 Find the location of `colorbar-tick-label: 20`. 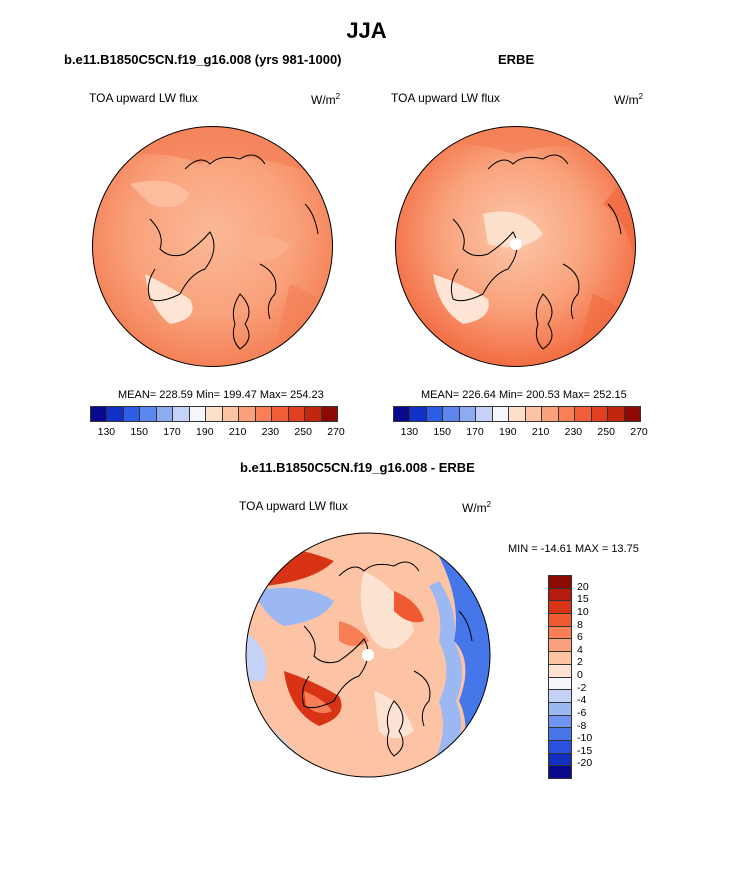

colorbar-tick-label: 20 is located at coordinates (583, 586).